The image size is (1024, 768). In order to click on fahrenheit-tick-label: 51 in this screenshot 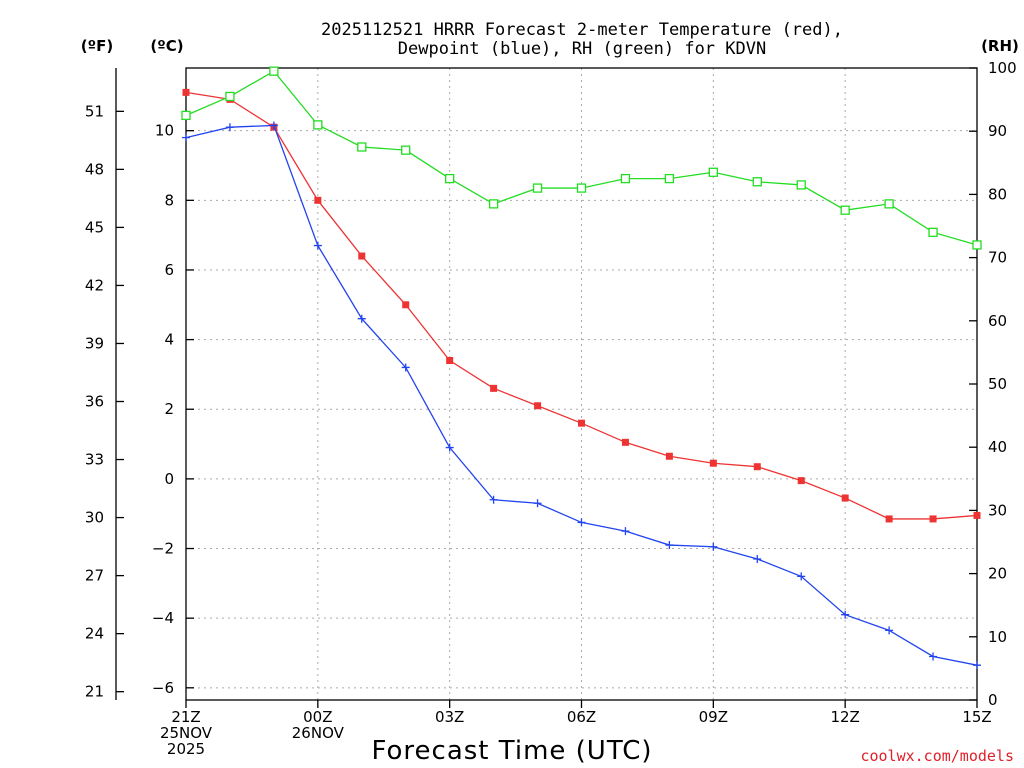, I will do `click(94, 111)`.